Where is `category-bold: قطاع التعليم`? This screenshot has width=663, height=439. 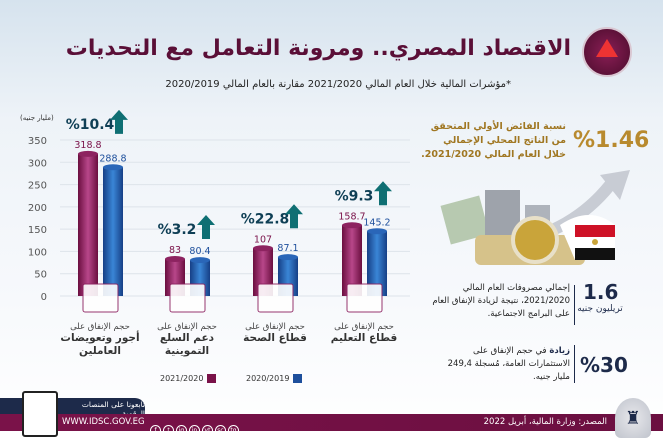
category-bold: قطاع التعليم is located at coordinates (364, 338).